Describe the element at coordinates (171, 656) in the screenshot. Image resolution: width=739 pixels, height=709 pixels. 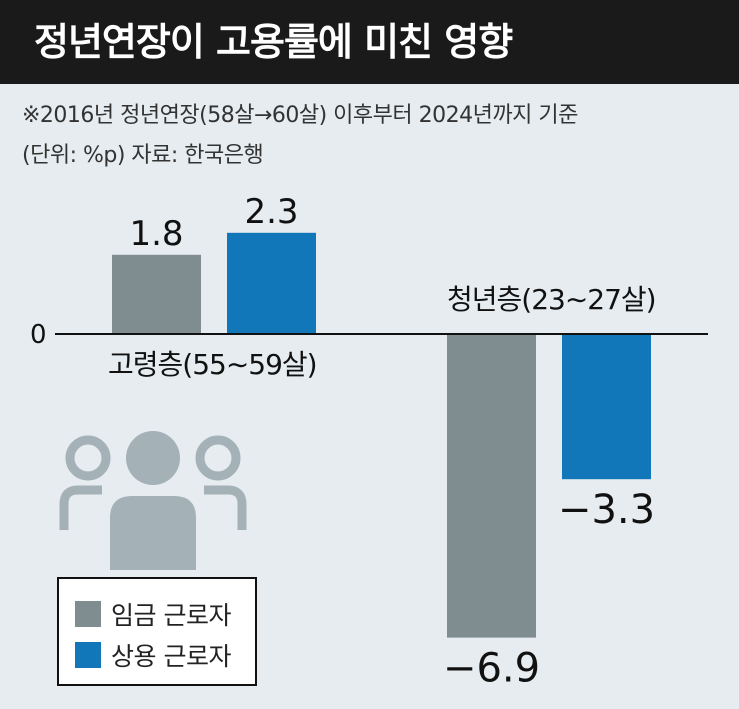
I see `legend-label-regular-workers: 상용 근로자` at that location.